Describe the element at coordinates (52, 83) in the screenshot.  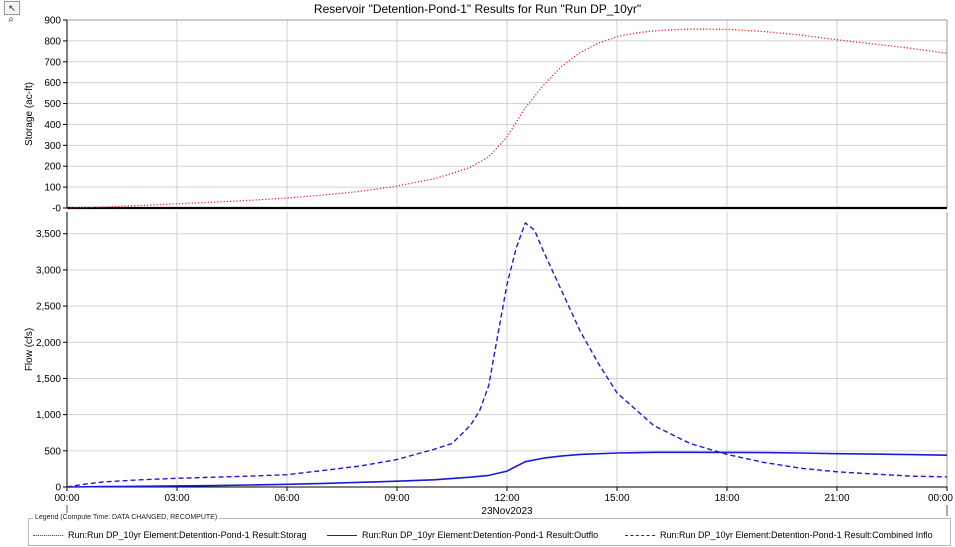
I see `y-tick-label: 600` at that location.